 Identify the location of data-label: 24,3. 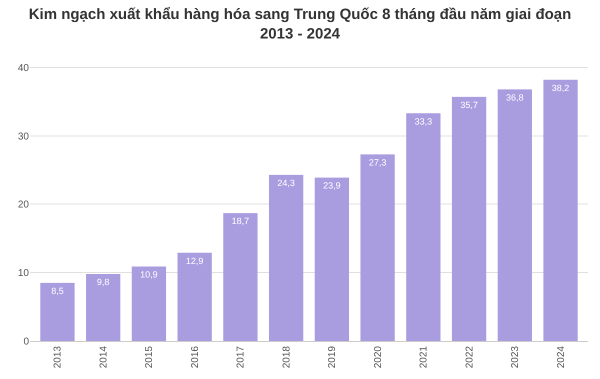
(286, 183).